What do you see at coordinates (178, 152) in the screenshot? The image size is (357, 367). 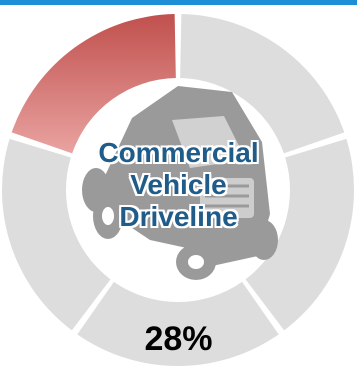 I see `center-title-line1: Commercial` at bounding box center [178, 152].